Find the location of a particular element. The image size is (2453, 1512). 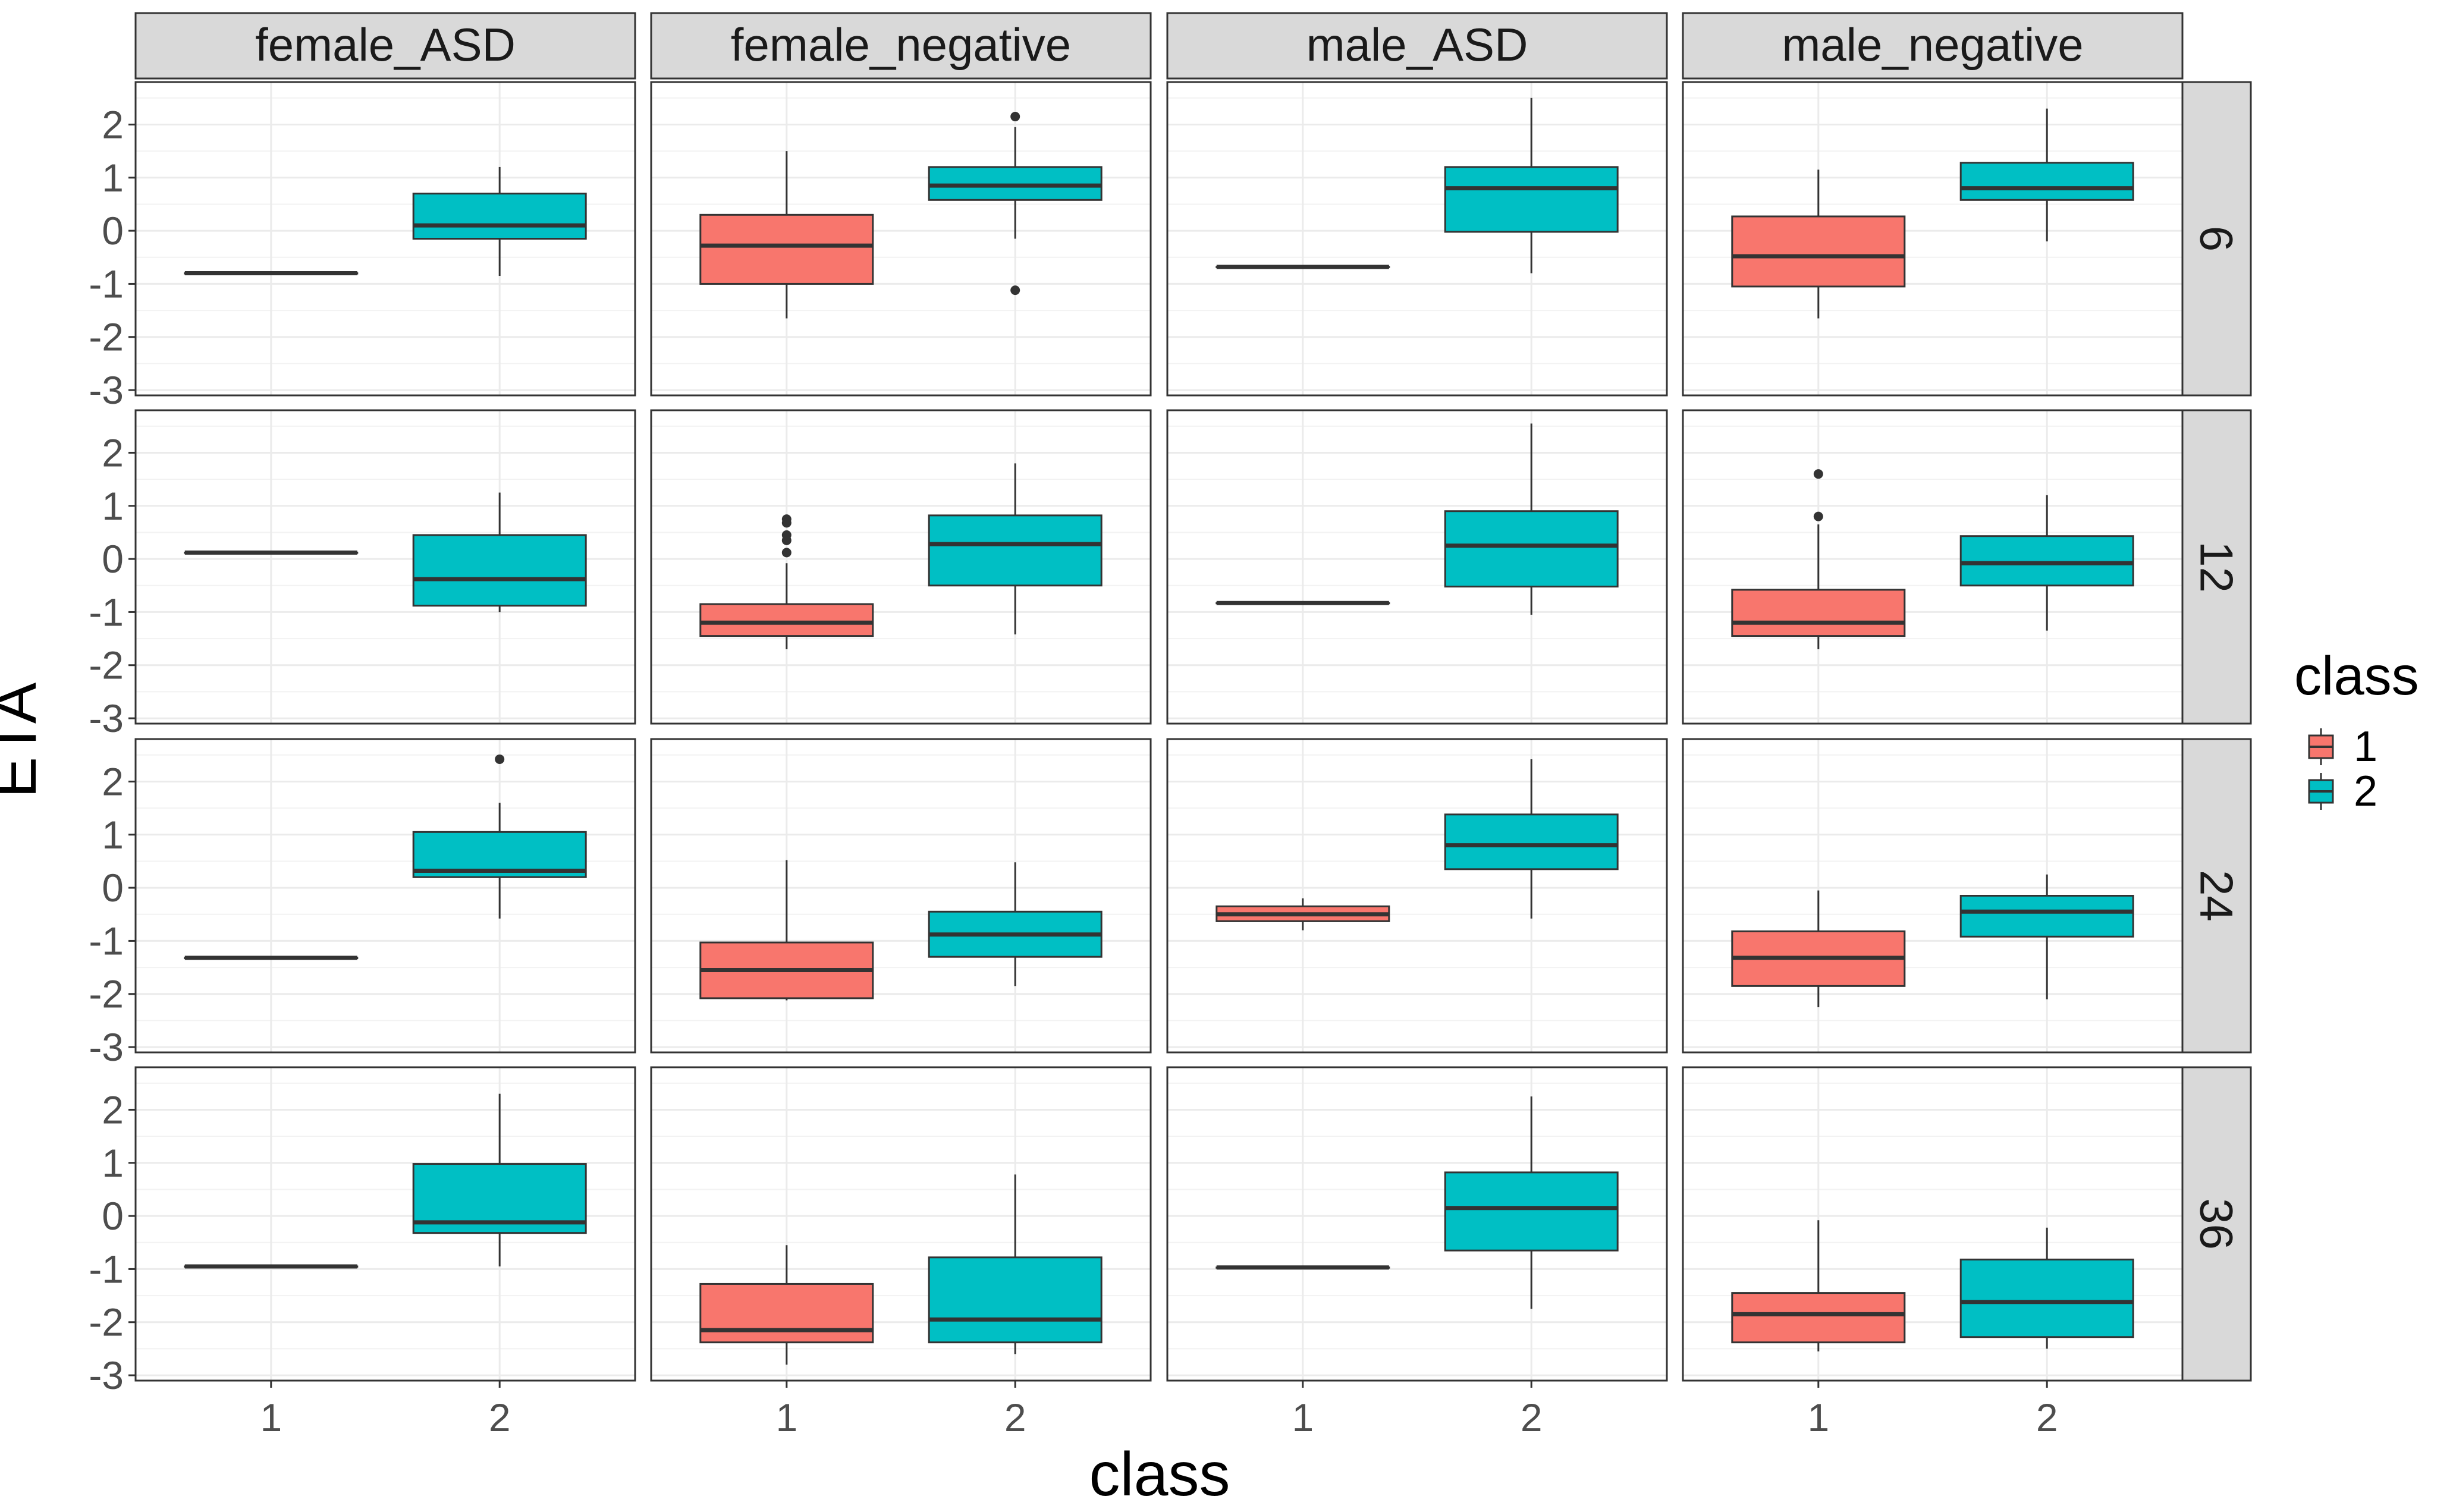

facet-strip-male_ASD is located at coordinates (1417, 46).